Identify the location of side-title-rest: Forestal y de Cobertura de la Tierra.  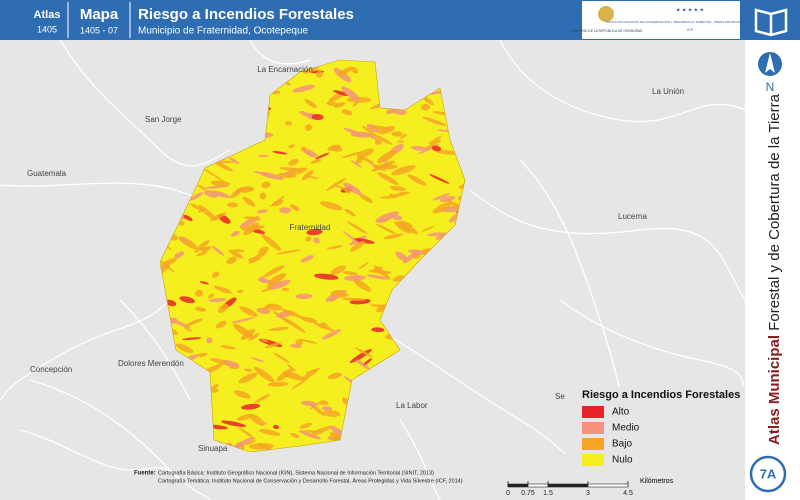
(774, 211).